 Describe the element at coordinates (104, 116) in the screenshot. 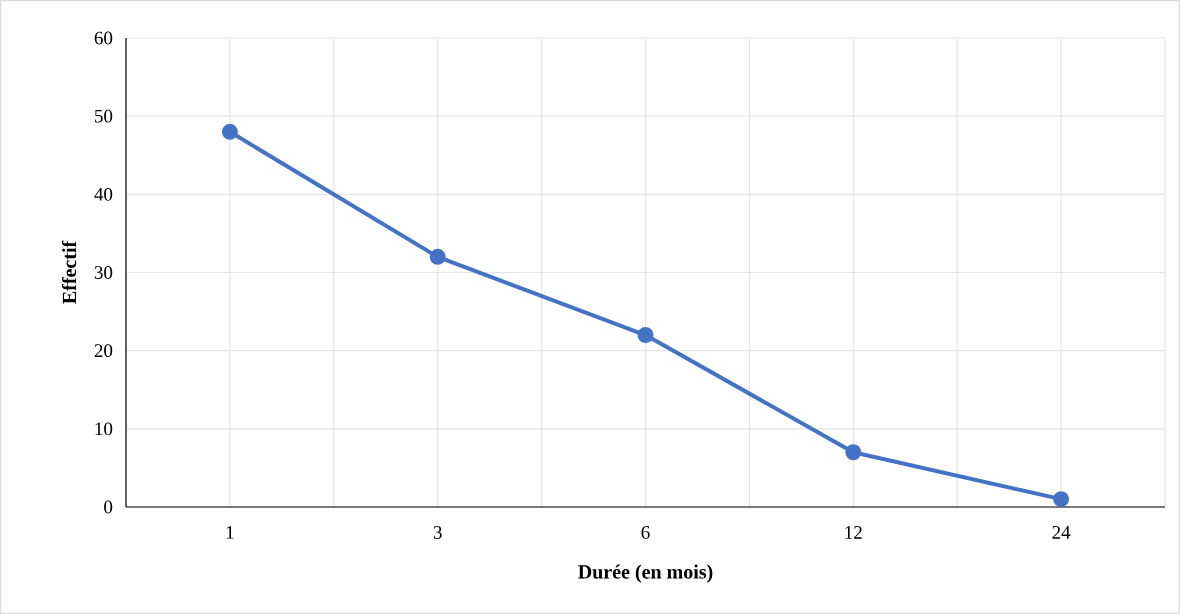

I see `y-tick-label: 50` at that location.